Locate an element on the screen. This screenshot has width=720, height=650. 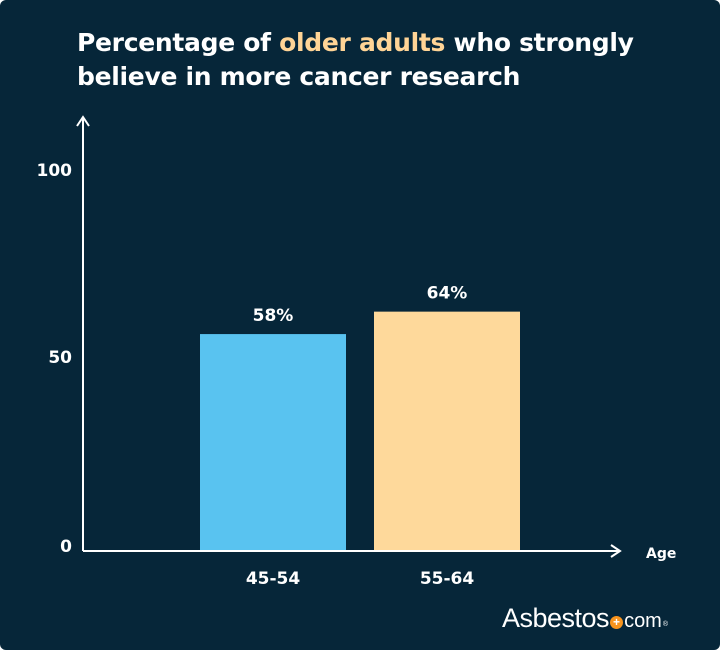
y-tick-label-0: 0 is located at coordinates (66, 547).